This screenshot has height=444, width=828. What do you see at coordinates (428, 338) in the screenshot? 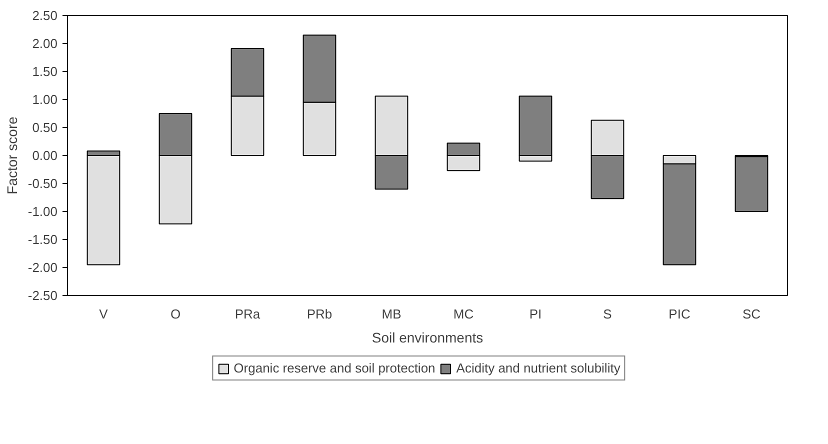
I see `x-axis-title: Soil environments` at bounding box center [428, 338].